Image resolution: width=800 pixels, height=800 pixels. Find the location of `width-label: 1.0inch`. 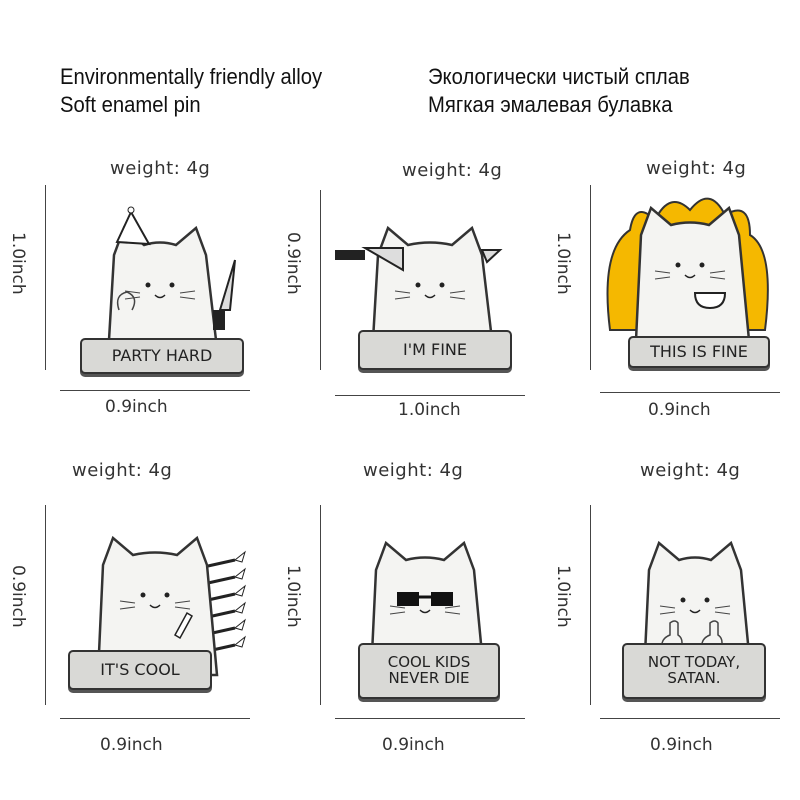

width-label: 1.0inch is located at coordinates (429, 410).